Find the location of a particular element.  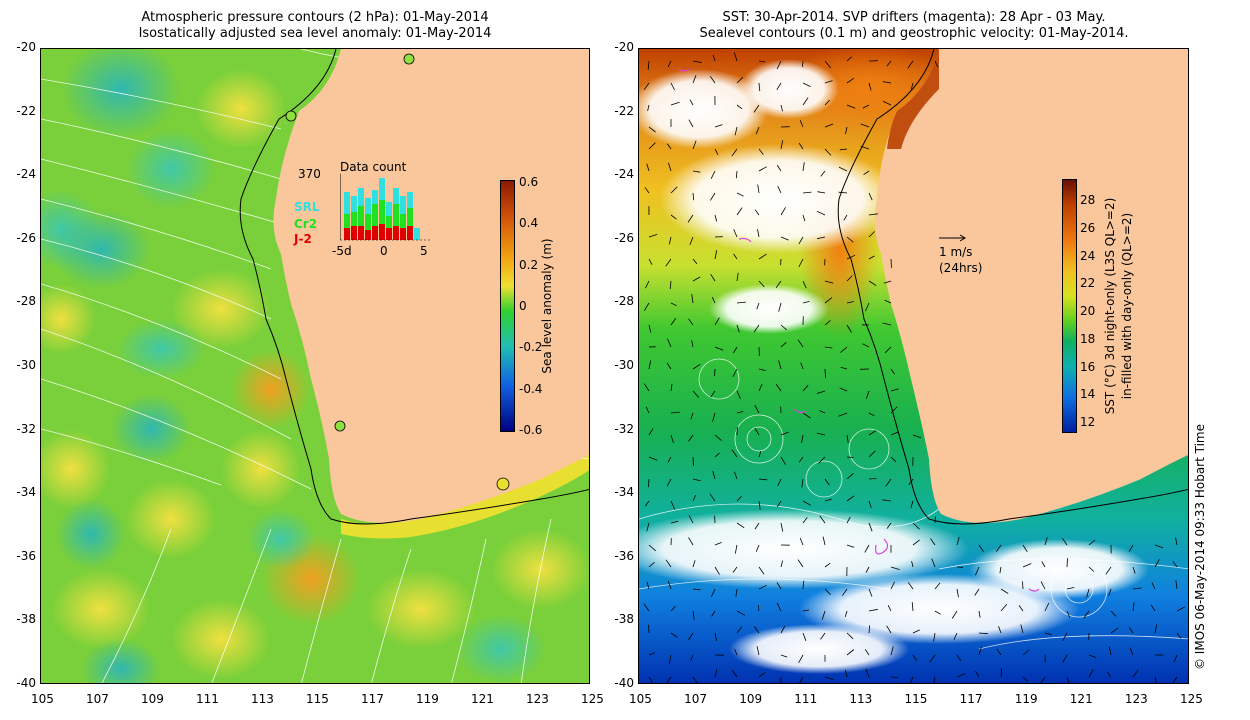

left-y-tick: -26 is located at coordinates (26, 237).